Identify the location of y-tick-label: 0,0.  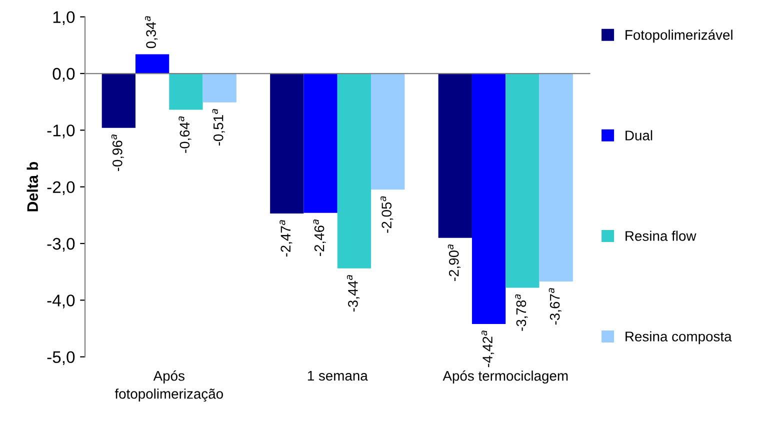
(63, 75).